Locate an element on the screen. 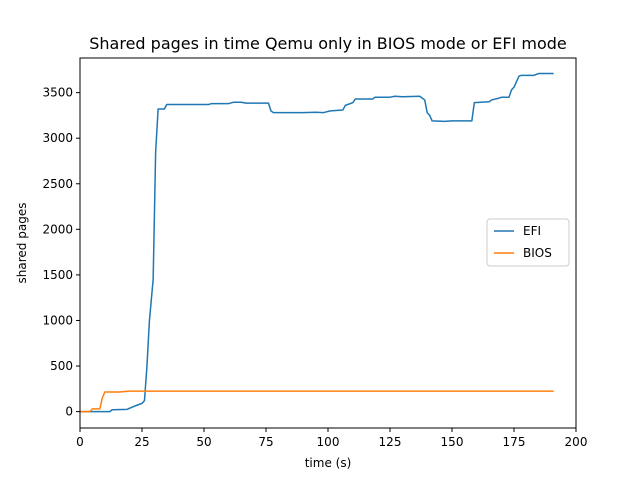 This screenshot has height=480, width=640. y-tick-label: 2500 is located at coordinates (57, 184).